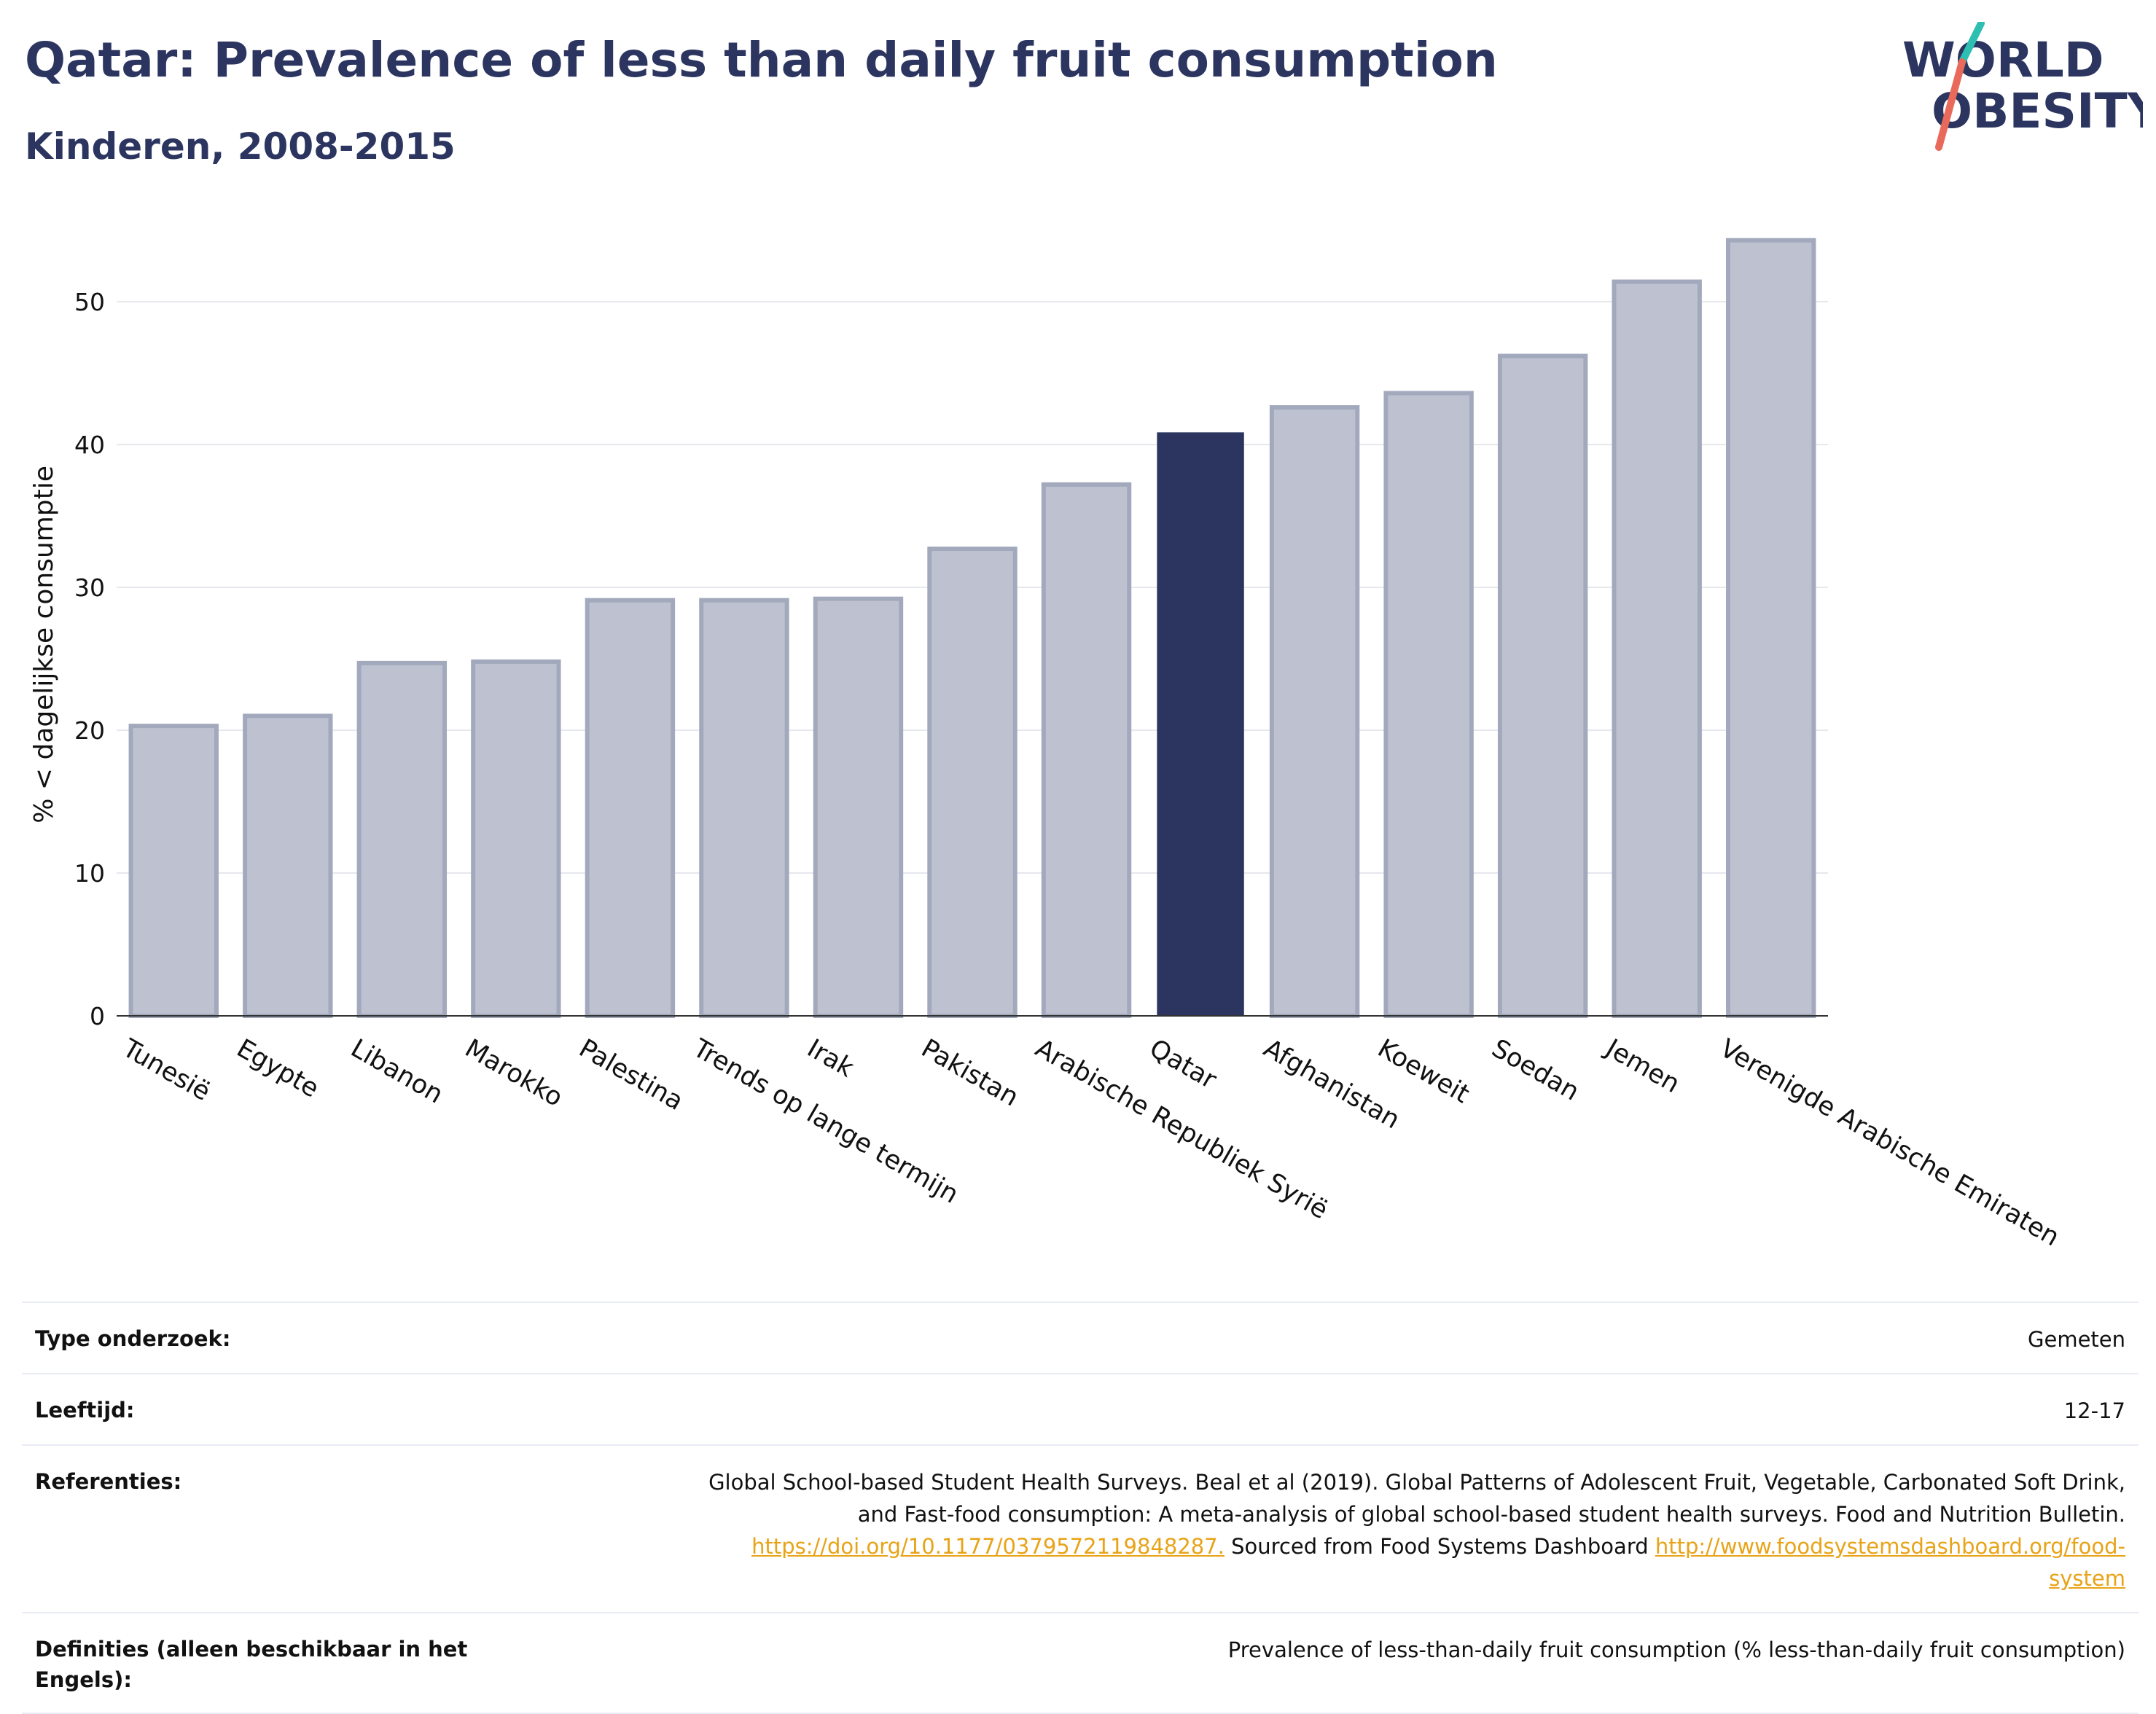  I want to click on x-tick-label: Soedan, so click(1535, 1070).